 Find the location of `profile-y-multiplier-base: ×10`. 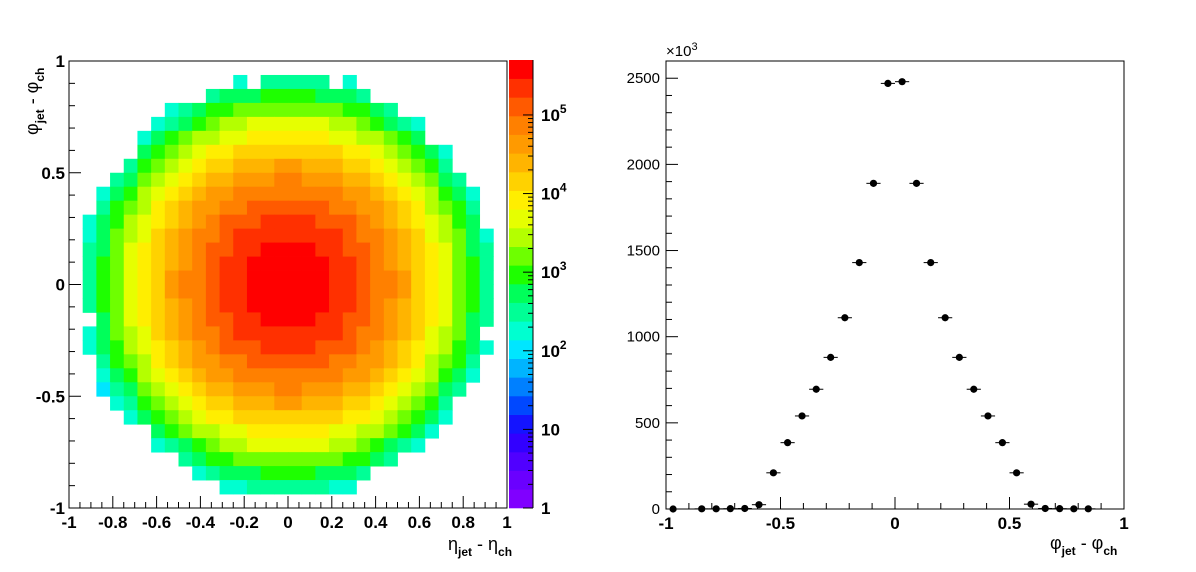

profile-y-multiplier-base: ×10 is located at coordinates (678, 51).